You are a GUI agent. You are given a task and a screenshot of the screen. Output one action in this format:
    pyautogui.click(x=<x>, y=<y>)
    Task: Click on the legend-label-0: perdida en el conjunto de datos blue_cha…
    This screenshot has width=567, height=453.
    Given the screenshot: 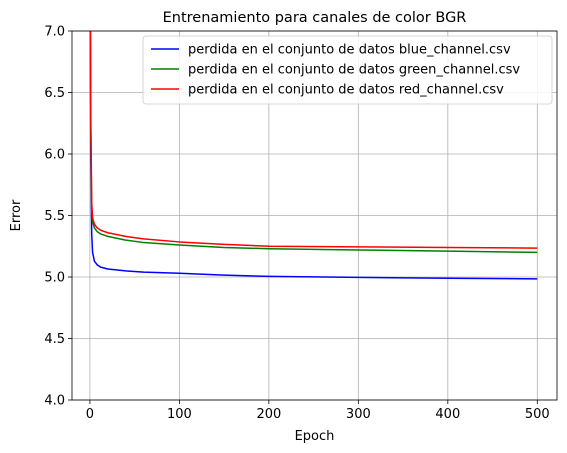 What is the action you would take?
    pyautogui.click(x=349, y=50)
    